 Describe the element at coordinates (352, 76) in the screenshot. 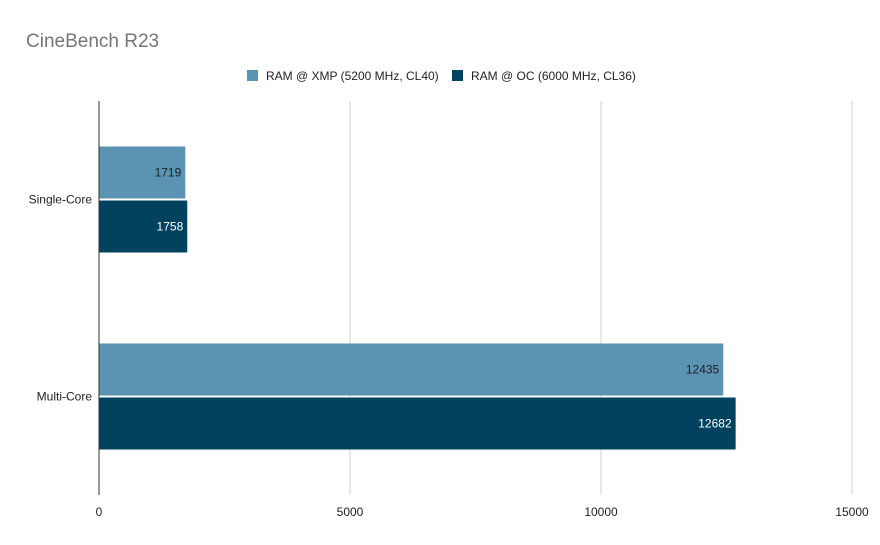

I see `legend-label-xmp: RAM @ XMP (5200 MHz, CL40)` at that location.